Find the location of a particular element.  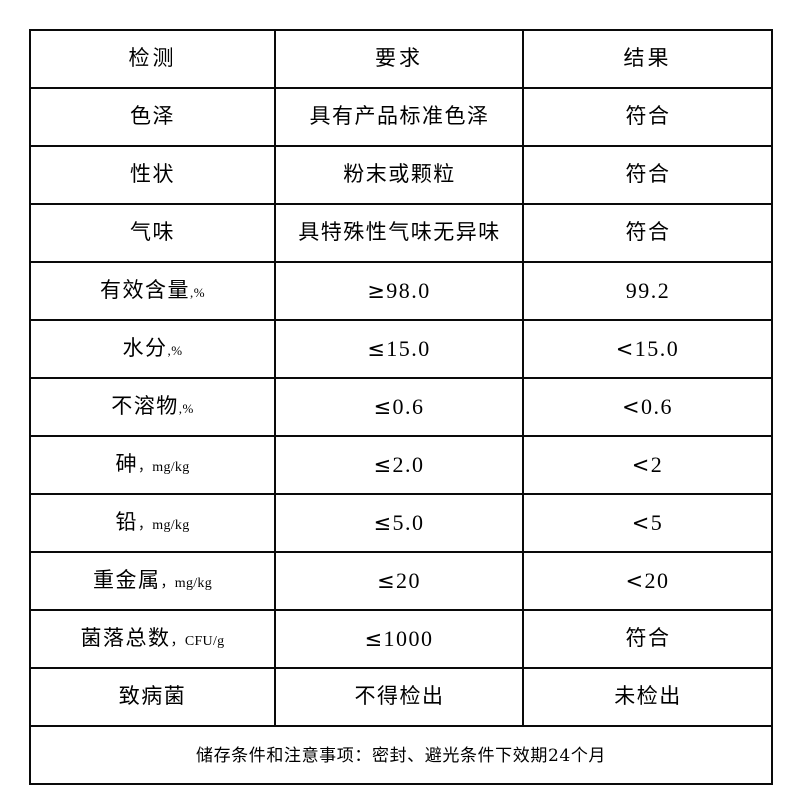

cell-item: 致病菌 is located at coordinates (152, 697).